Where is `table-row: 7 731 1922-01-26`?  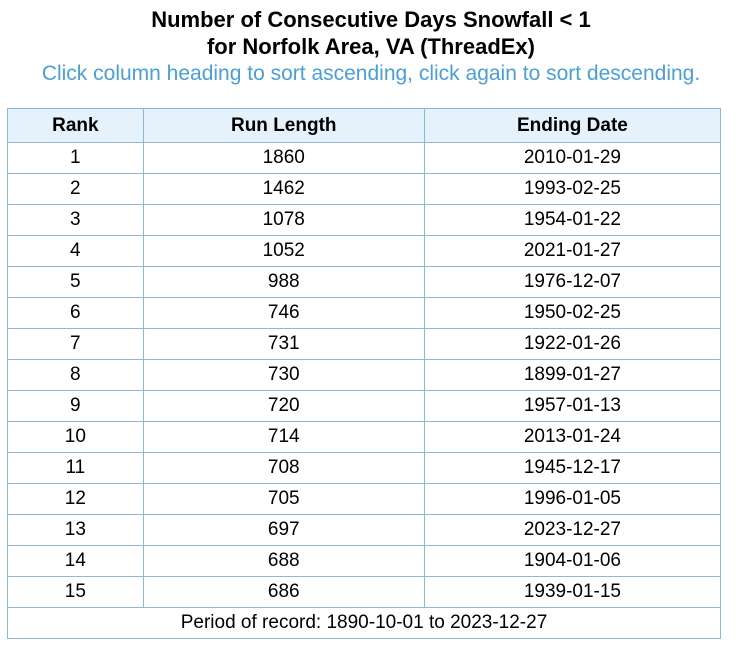
table-row: 7 731 1922-01-26 is located at coordinates (364, 344).